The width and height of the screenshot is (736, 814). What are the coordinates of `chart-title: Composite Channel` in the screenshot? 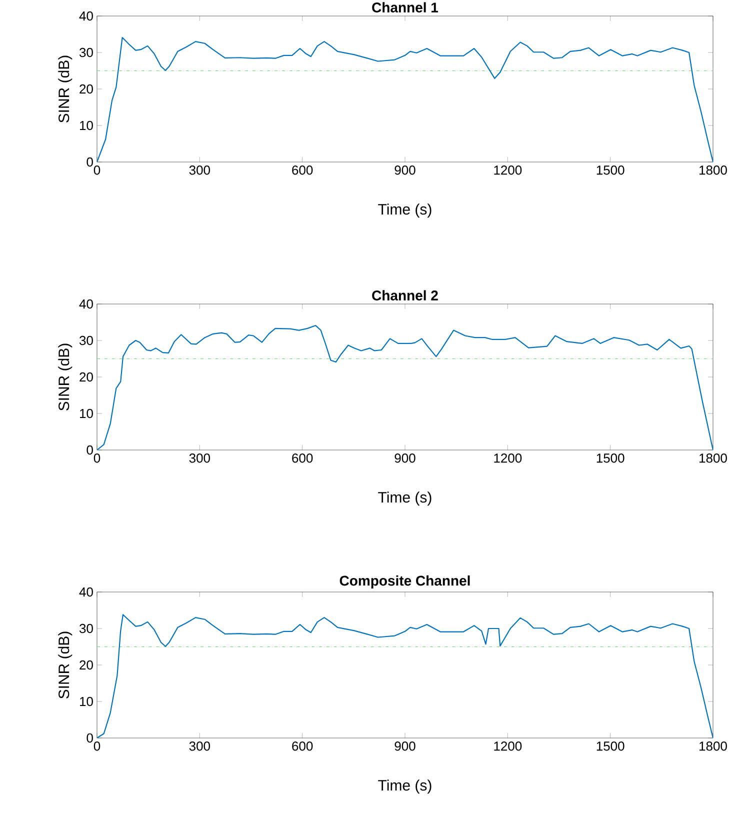 It's located at (405, 581).